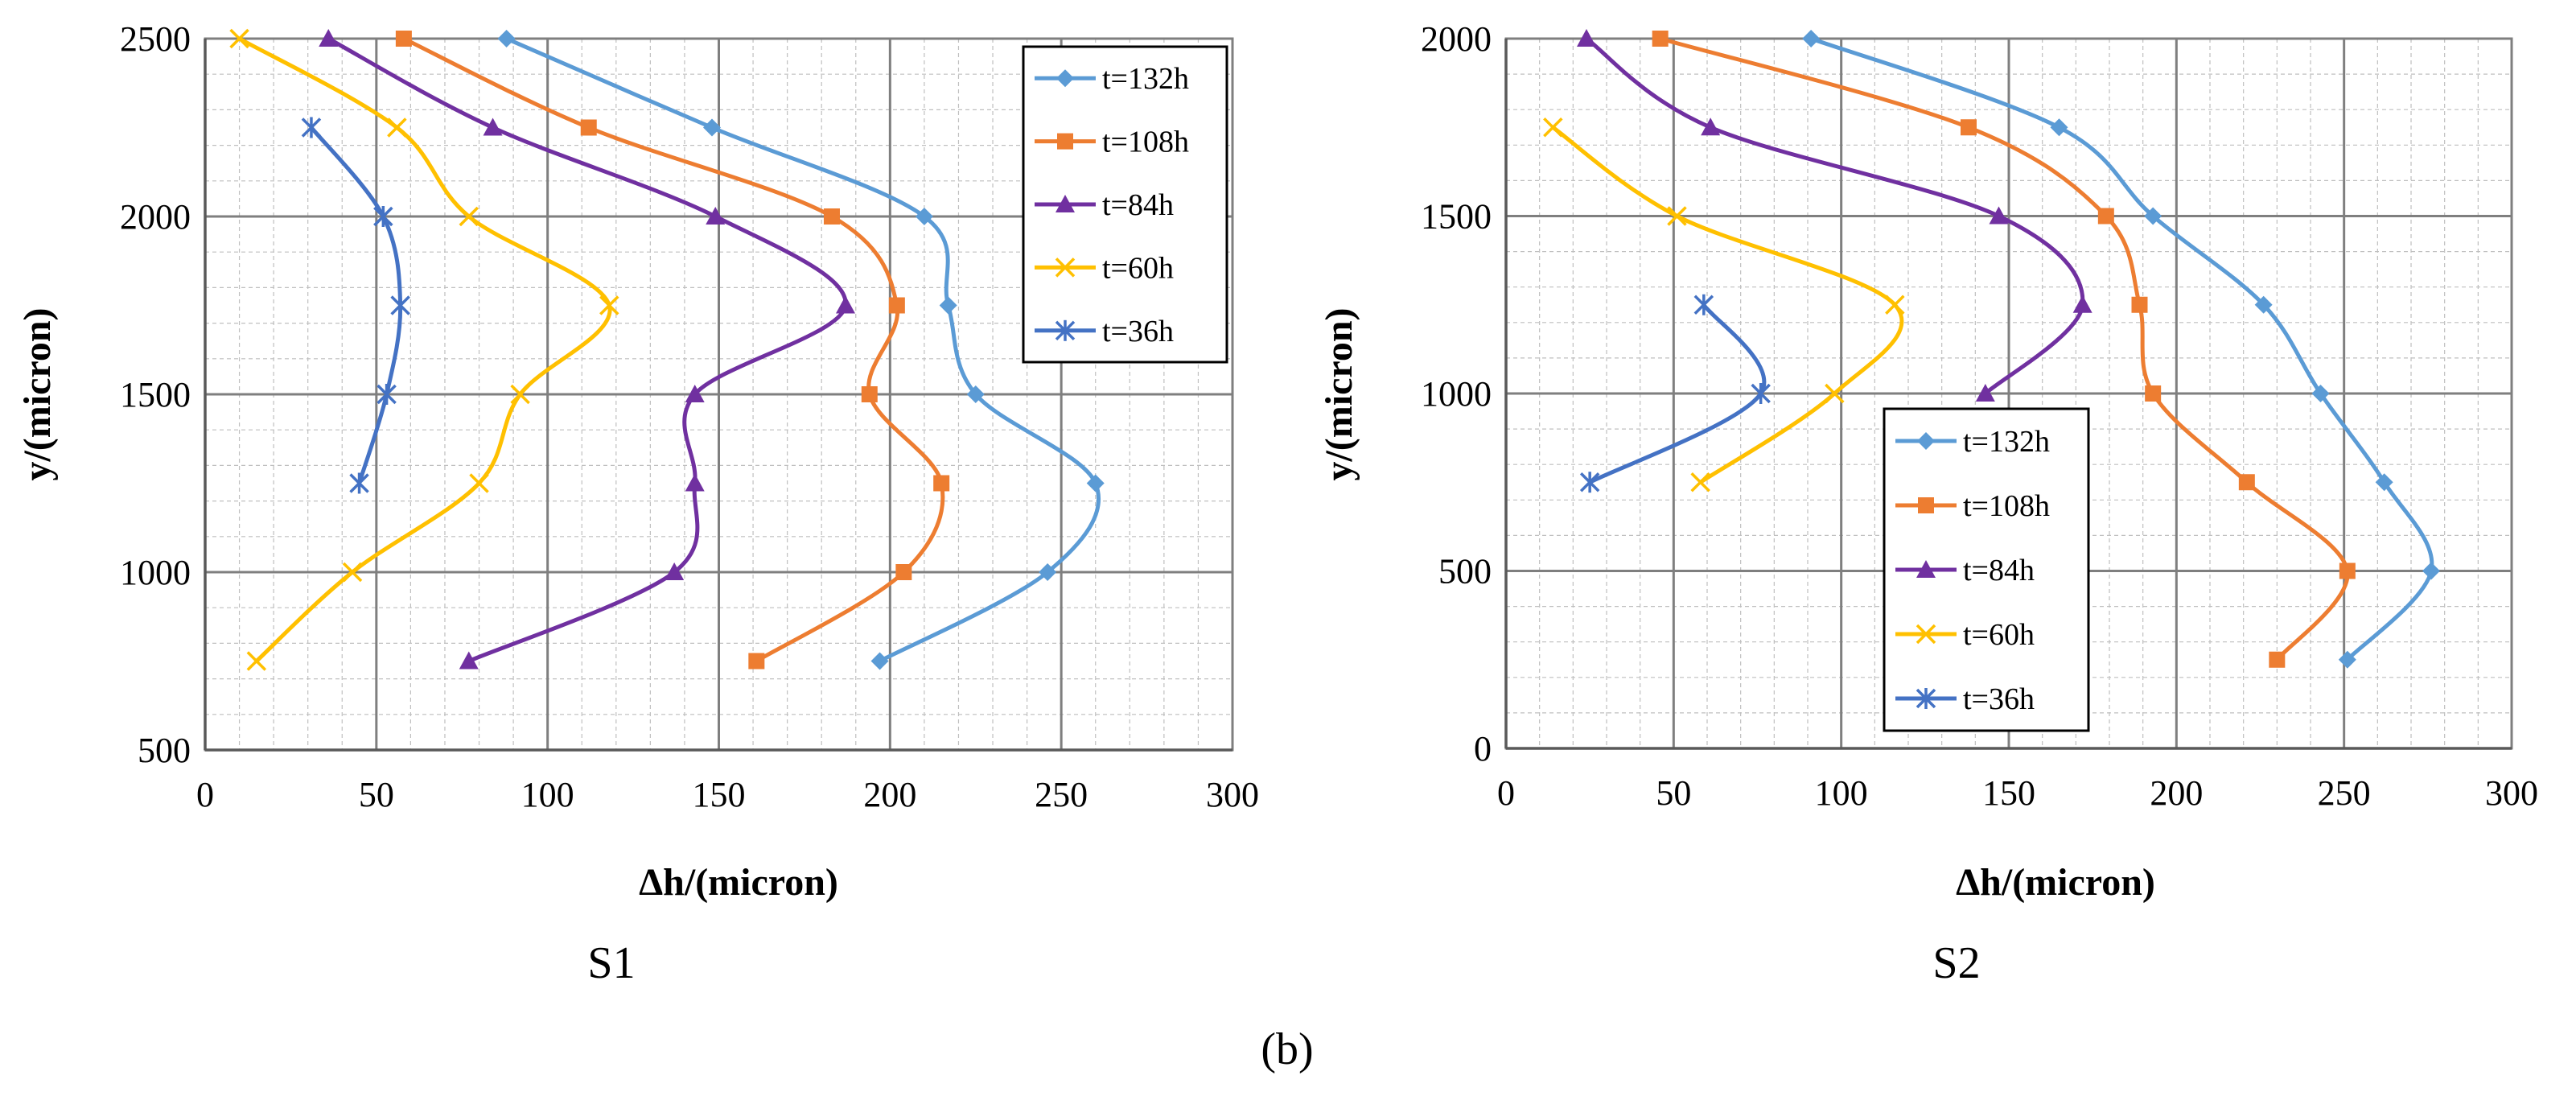 The image size is (2576, 1096). What do you see at coordinates (611, 963) in the screenshot?
I see `chart-caption: S1` at bounding box center [611, 963].